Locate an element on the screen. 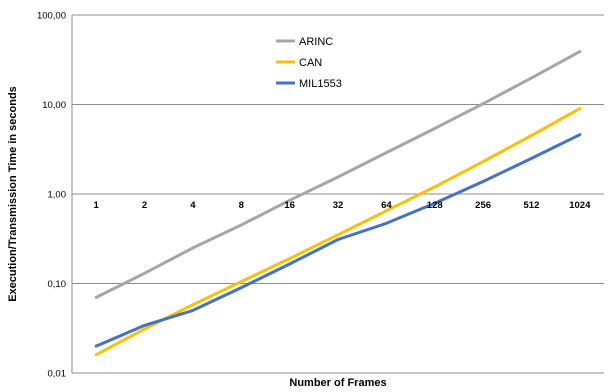 This screenshot has height=392, width=612. y-tick-label: 0,10 is located at coordinates (57, 284).